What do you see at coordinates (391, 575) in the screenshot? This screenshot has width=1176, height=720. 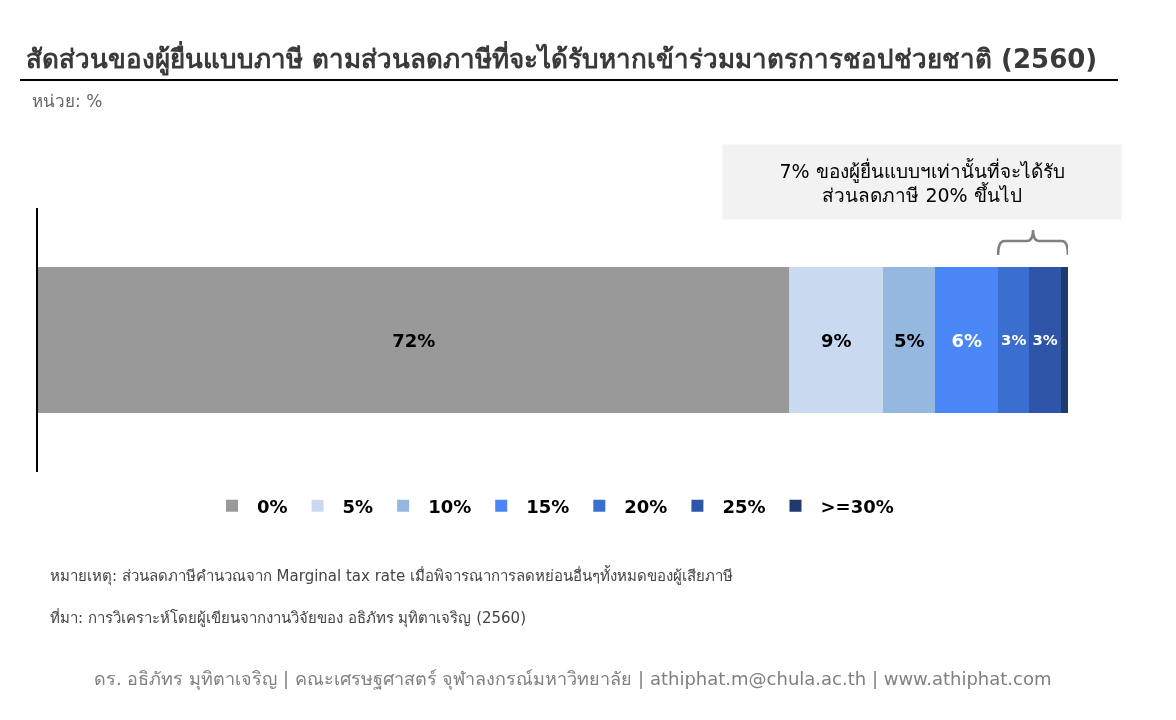 I see `text: หมายเหตุ: ส่วนลดภาษีคำนวณจาก Marginal tax rate เมื่อพิจารณาการลดหย่อนอื่นๆทั้งหมดของผู้เสียภาษี` at bounding box center [391, 575].